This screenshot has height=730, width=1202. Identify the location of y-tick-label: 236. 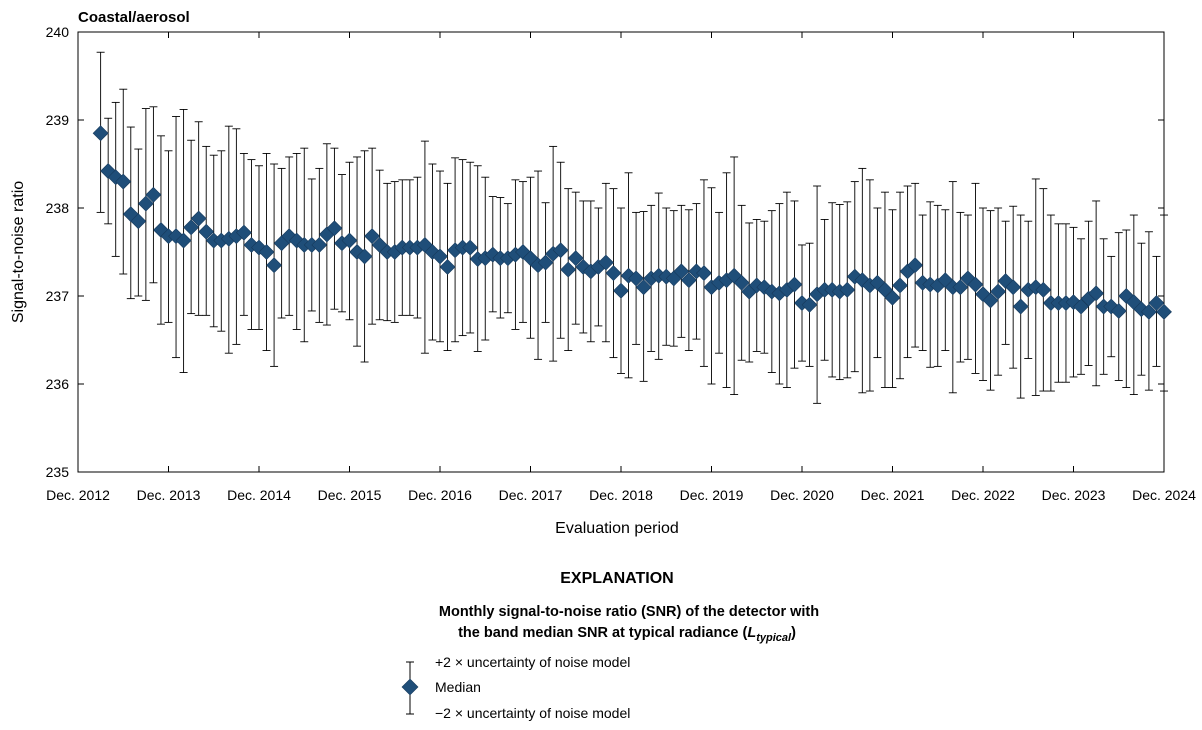
(58, 384).